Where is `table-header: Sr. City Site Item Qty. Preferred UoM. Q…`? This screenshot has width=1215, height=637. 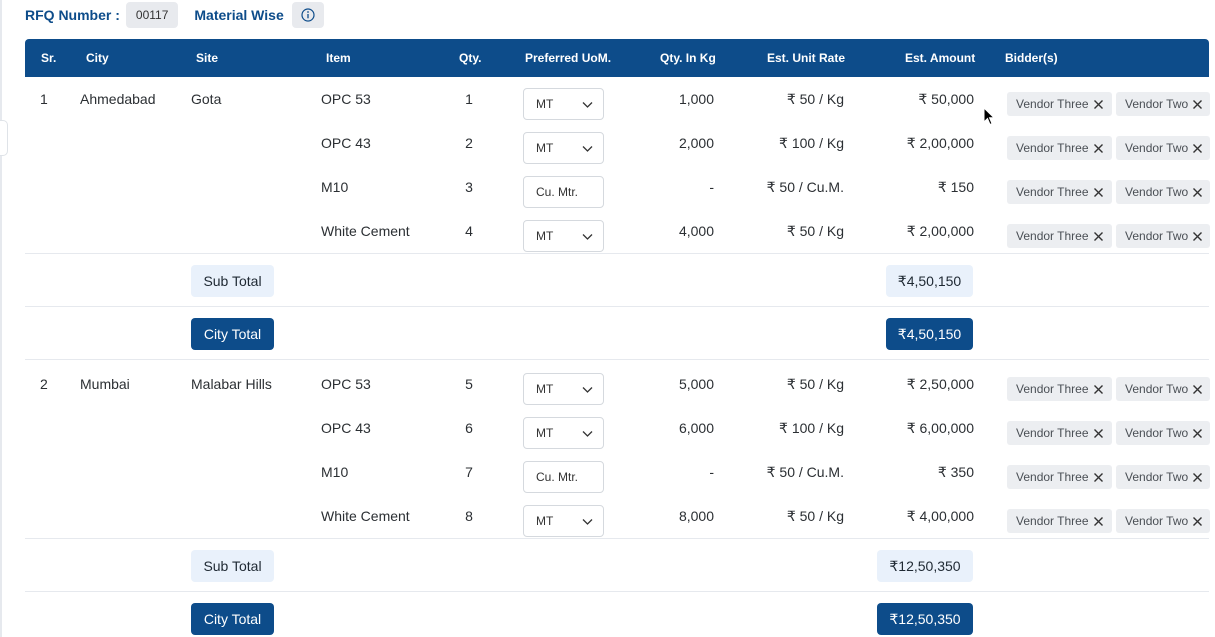 table-header: Sr. City Site Item Qty. Preferred UoM. Q… is located at coordinates (617, 58).